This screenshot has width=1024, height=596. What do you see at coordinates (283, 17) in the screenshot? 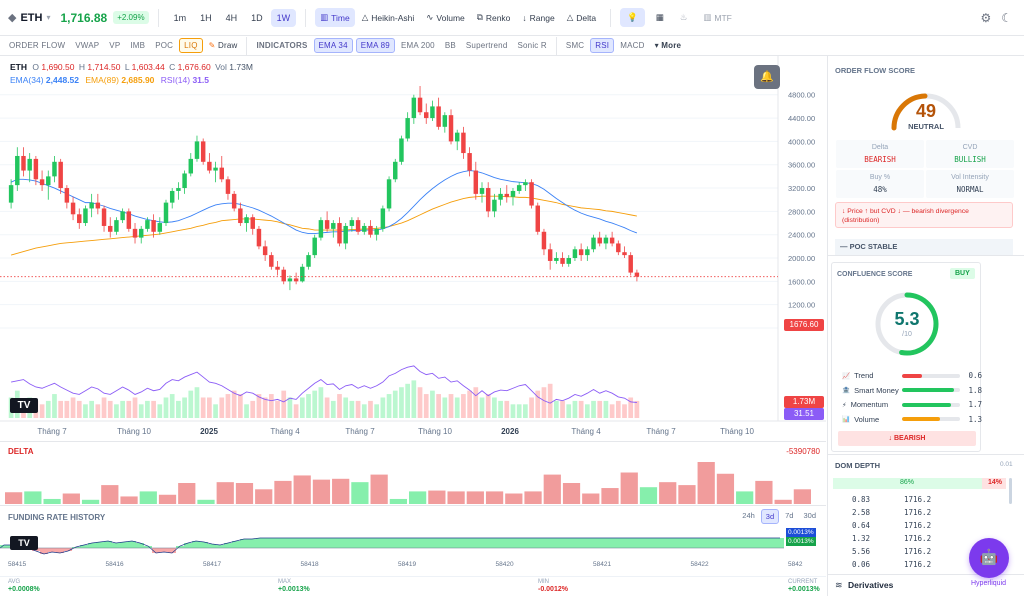
I see `timeframe-1w: 1W` at bounding box center [283, 17].